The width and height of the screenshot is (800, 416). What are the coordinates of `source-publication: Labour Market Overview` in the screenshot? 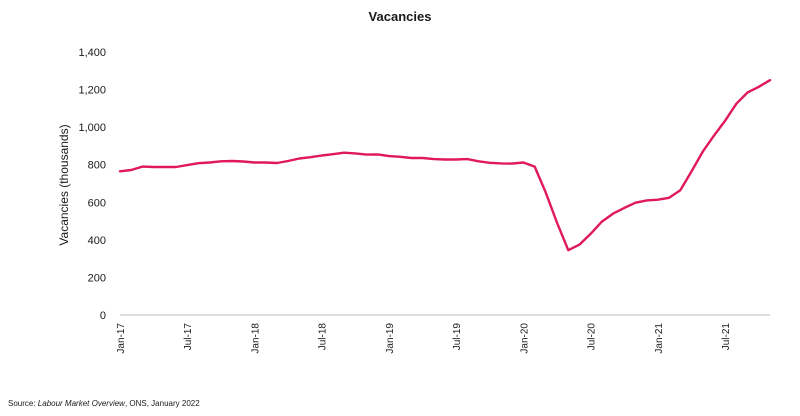 It's located at (81, 403).